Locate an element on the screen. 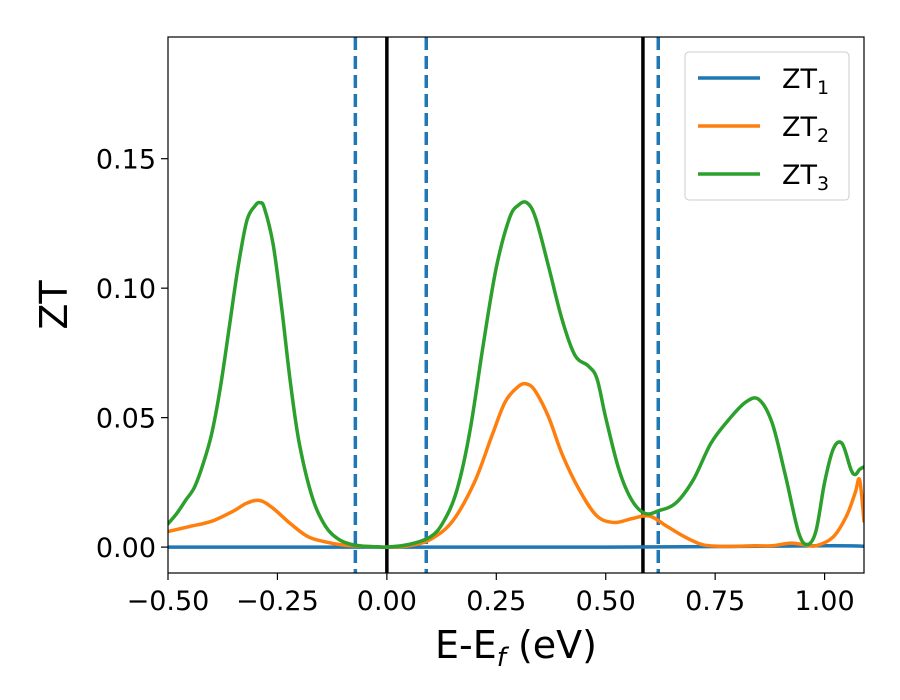  x-tick-label: 1.00 is located at coordinates (825, 601).